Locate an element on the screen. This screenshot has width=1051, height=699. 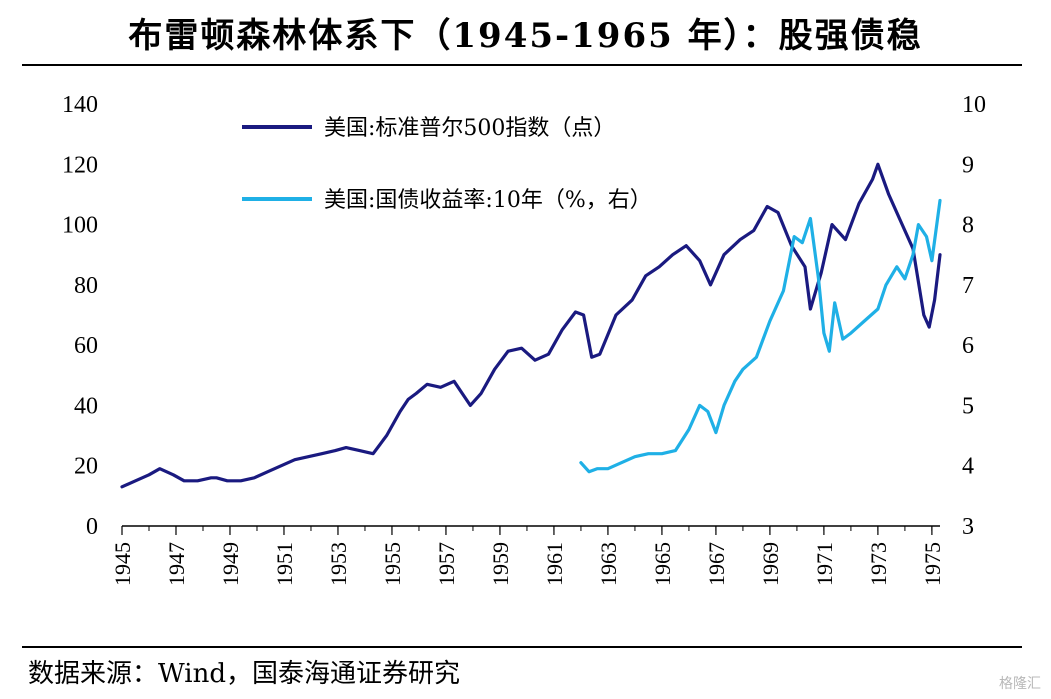
y-left-tick-label: 40 is located at coordinates (86, 406).